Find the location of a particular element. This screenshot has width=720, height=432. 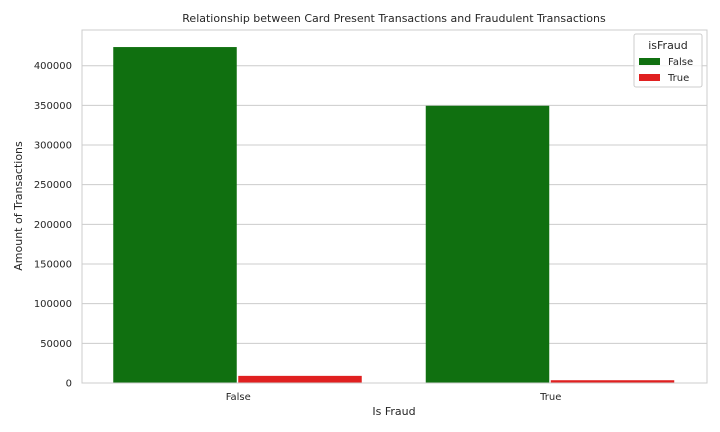

y-tick-label: 200000 is located at coordinates (53, 225).